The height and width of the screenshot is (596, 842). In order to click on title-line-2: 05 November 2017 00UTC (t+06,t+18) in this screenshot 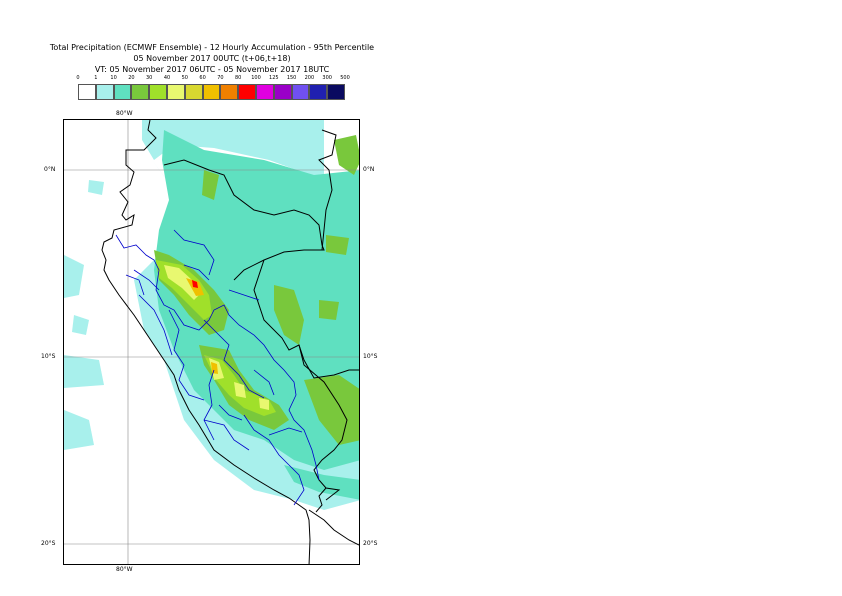, I will do `click(212, 58)`.